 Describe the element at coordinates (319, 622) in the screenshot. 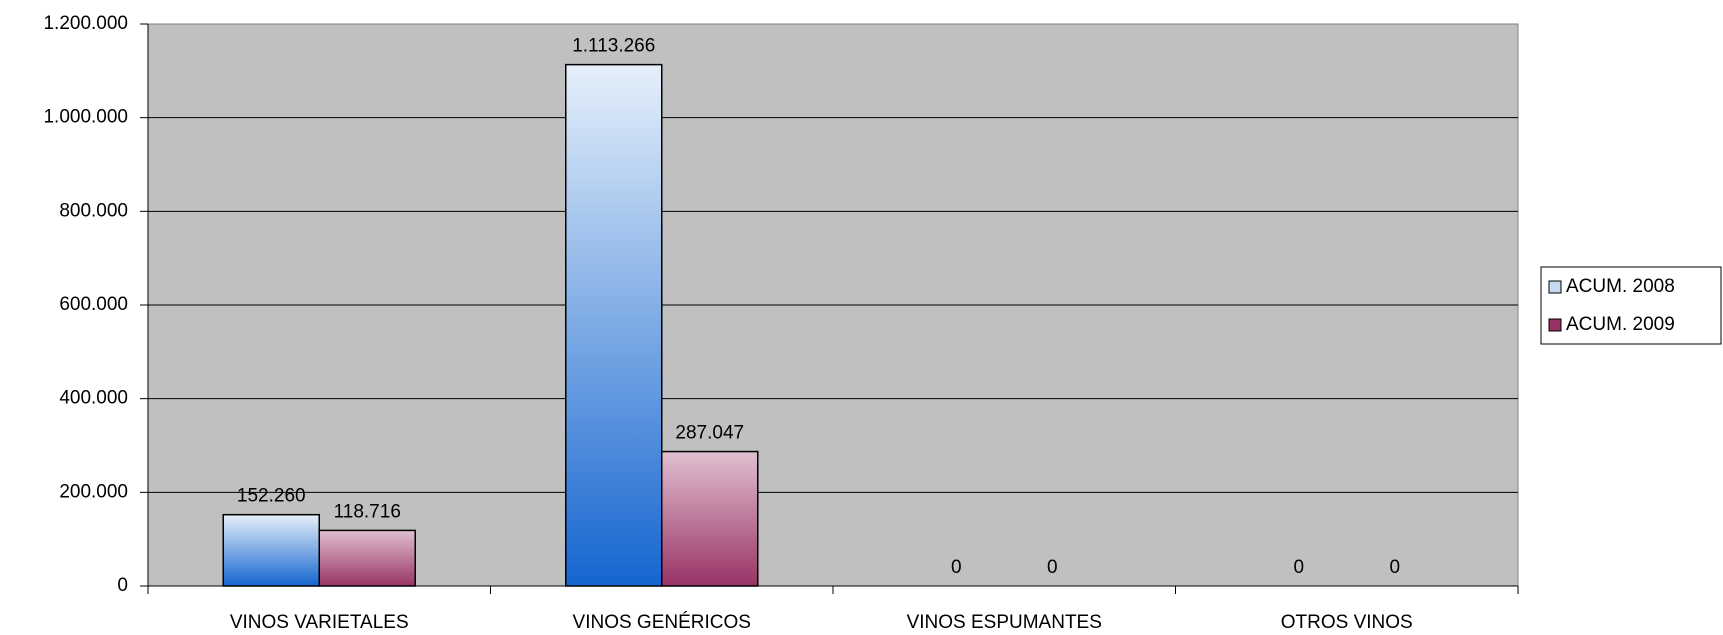

I see `x-tick-label: VINOS VARIETALES` at that location.